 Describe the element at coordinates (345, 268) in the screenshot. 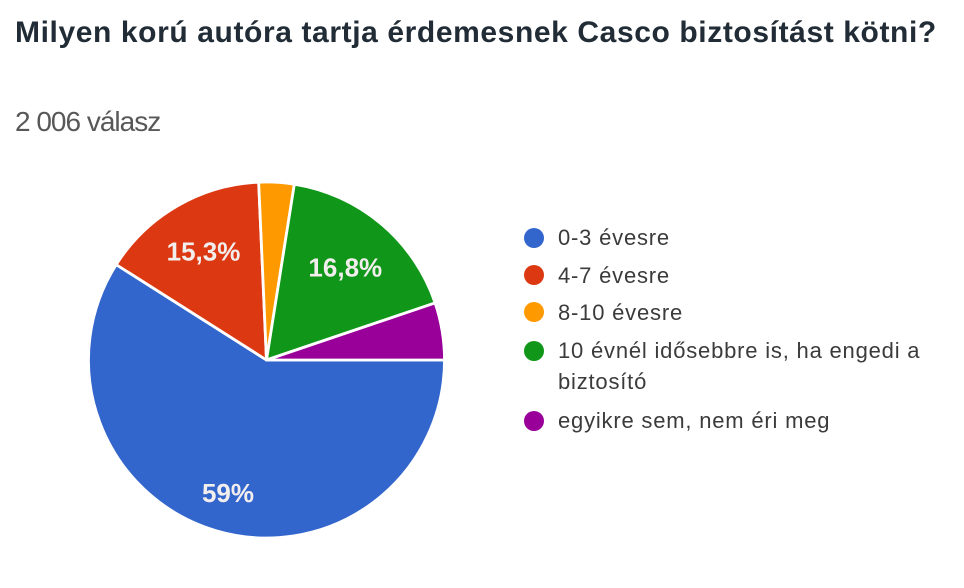

I see `svg-text: 16,8%` at that location.